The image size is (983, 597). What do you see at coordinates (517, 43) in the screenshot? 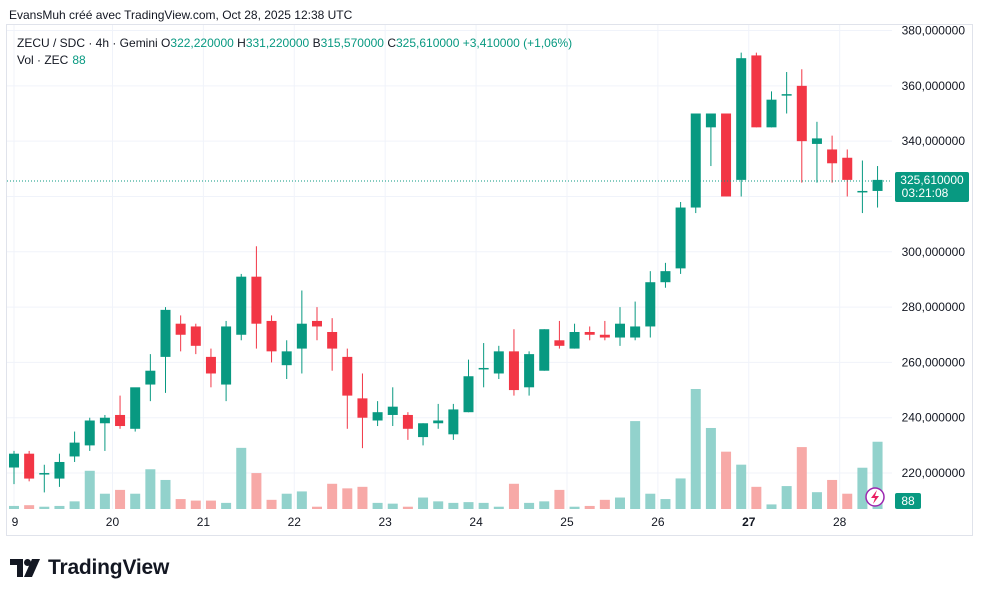
I see `change-value: +3,410000 (+1,06%)` at bounding box center [517, 43].